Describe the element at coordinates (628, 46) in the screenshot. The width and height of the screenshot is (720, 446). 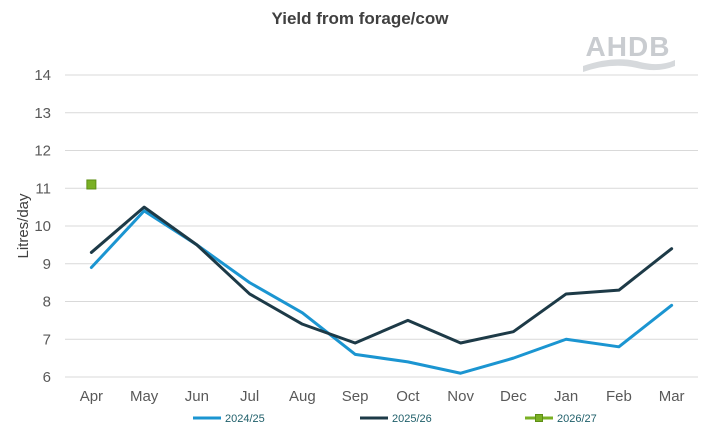
I see `logo-text: AHDB` at that location.